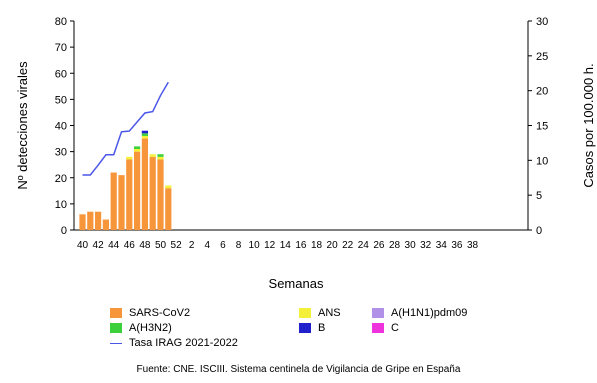 The width and height of the screenshot is (597, 383). I want to click on x-tick-label: 26, so click(379, 245).